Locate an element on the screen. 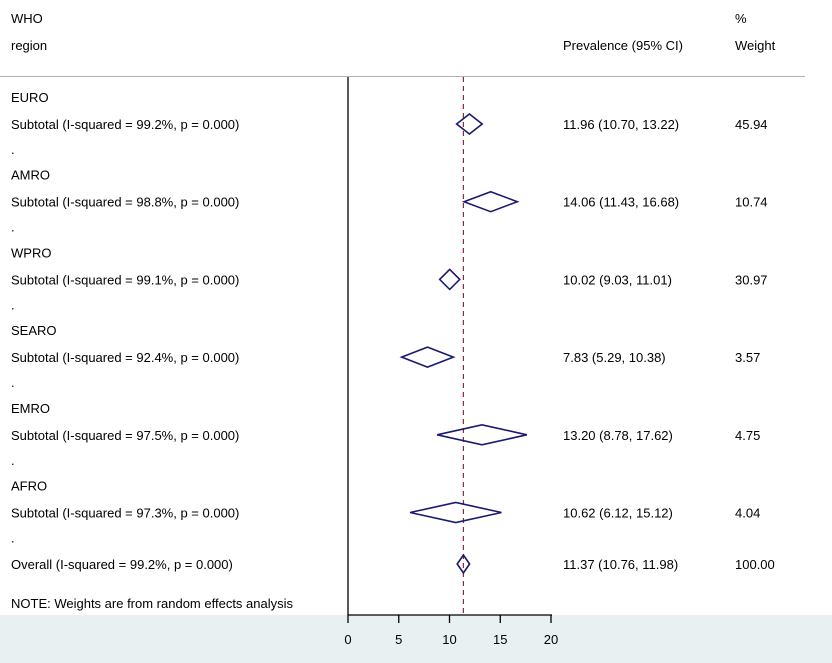 The image size is (832, 663). subtotal-weight: 4.04 is located at coordinates (747, 513).